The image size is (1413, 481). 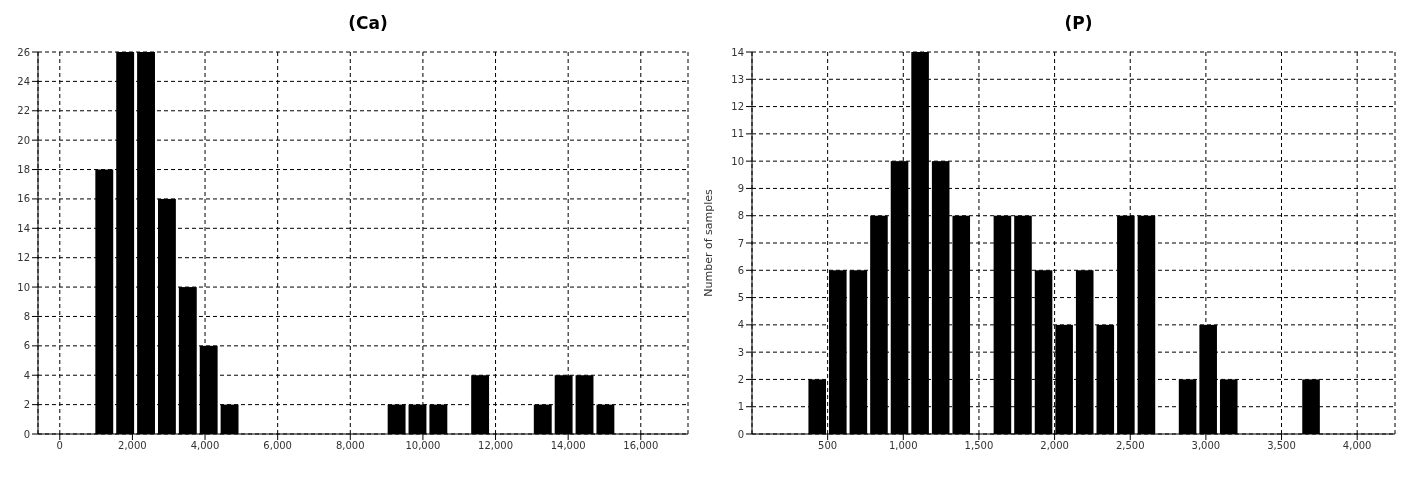 What do you see at coordinates (740, 298) in the screenshot?
I see `y-tick-label: 5` at bounding box center [740, 298].